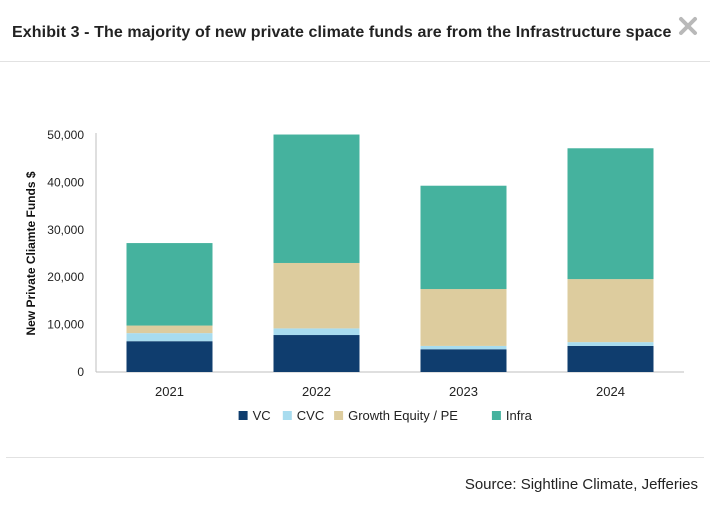 The image size is (710, 510). Describe the element at coordinates (243, 415) in the screenshot. I see `legend-swatch-vc` at that location.